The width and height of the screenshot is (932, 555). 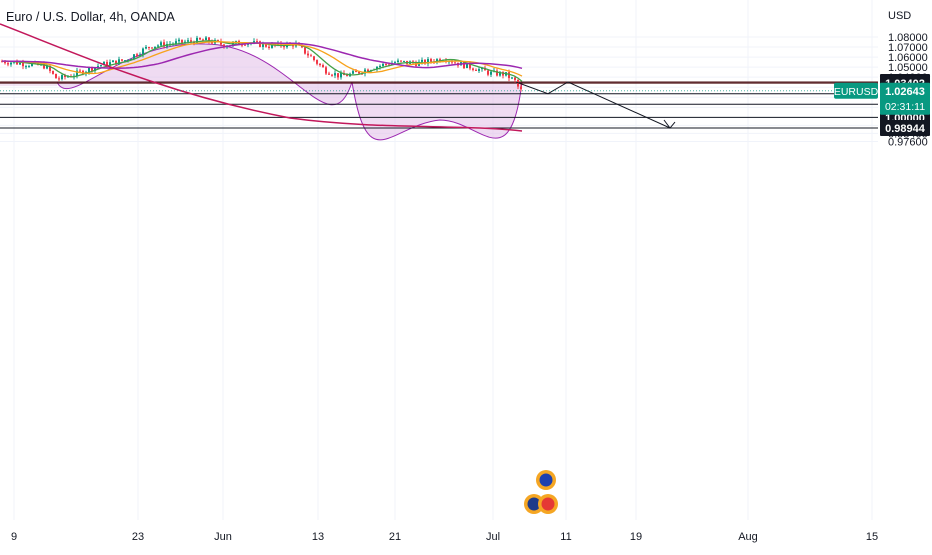 I want to click on symbol-badge, so click(x=856, y=90).